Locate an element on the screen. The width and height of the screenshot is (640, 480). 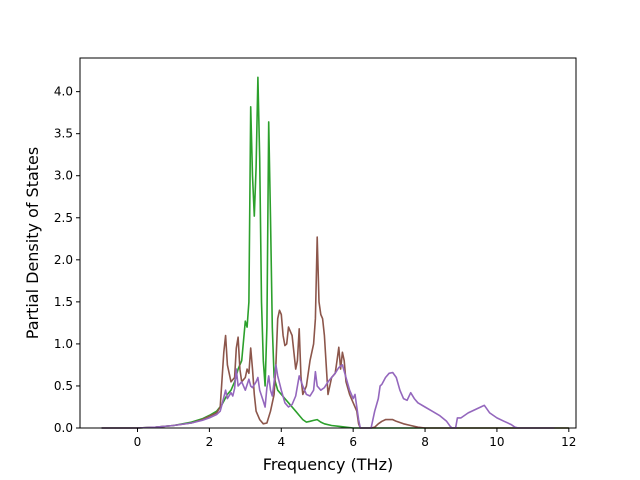
x-axis: 0 2 4 6 8 10 12 is located at coordinates (355, 438).